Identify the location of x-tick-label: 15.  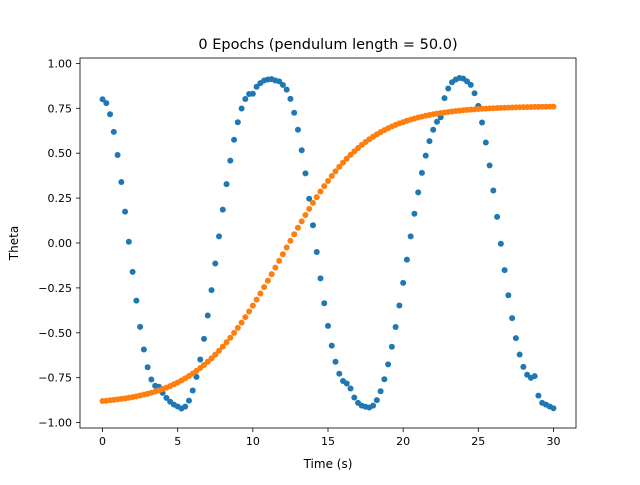
(328, 441).